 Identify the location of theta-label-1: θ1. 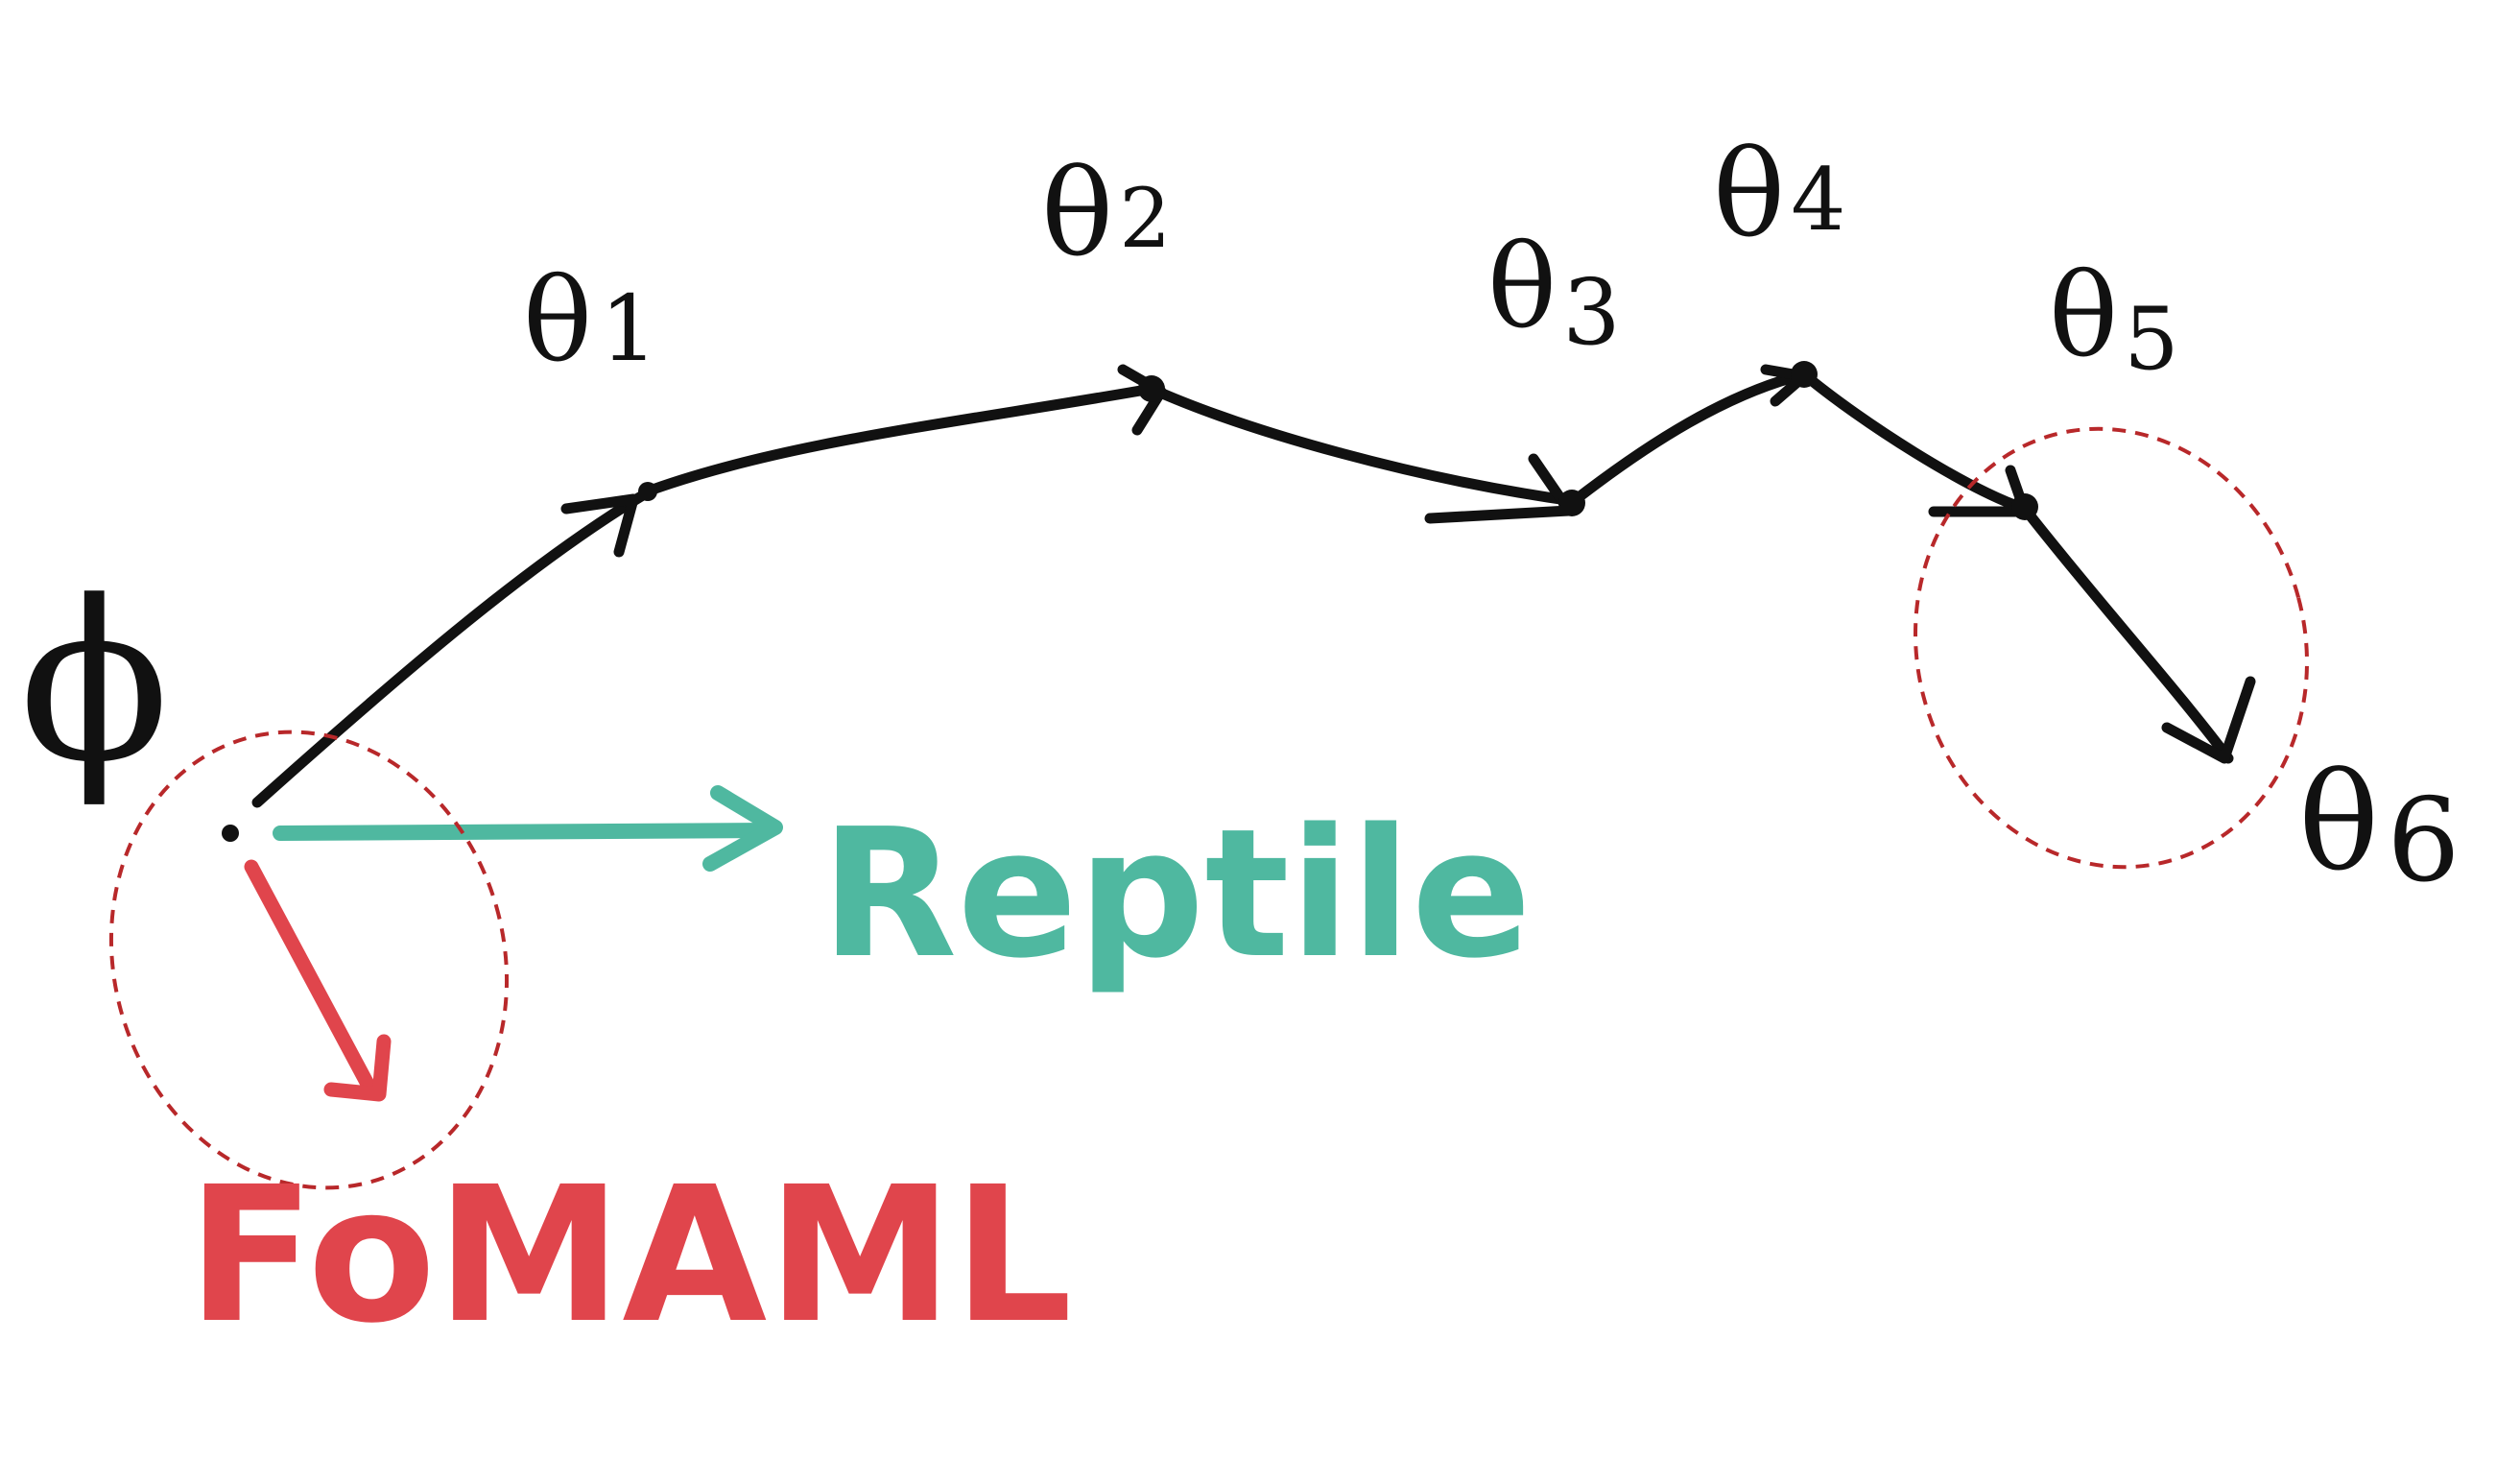
(591, 321).